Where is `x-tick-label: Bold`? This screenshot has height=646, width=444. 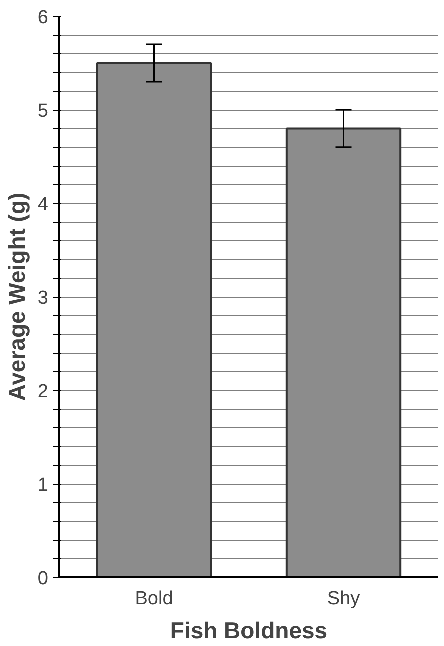 x-tick-label: Bold is located at coordinates (154, 599).